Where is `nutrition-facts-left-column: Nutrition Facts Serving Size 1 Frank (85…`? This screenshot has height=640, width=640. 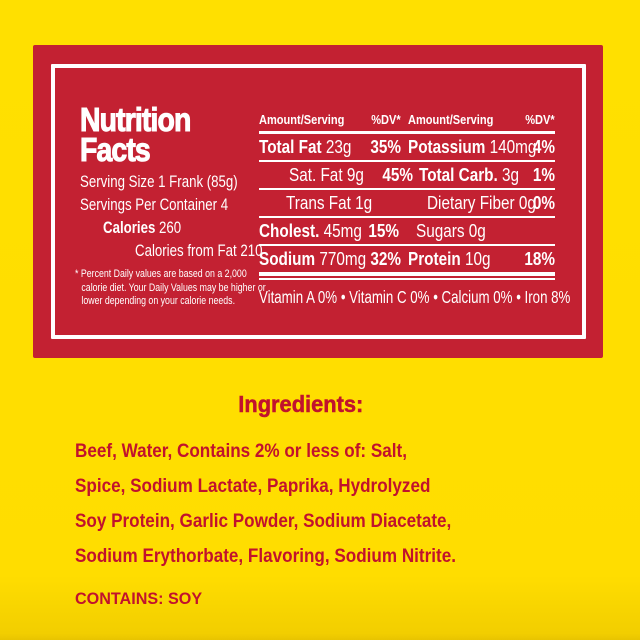 nutrition-facts-left-column: Nutrition Facts Serving Size 1 Frank (85… is located at coordinates (177, 205).